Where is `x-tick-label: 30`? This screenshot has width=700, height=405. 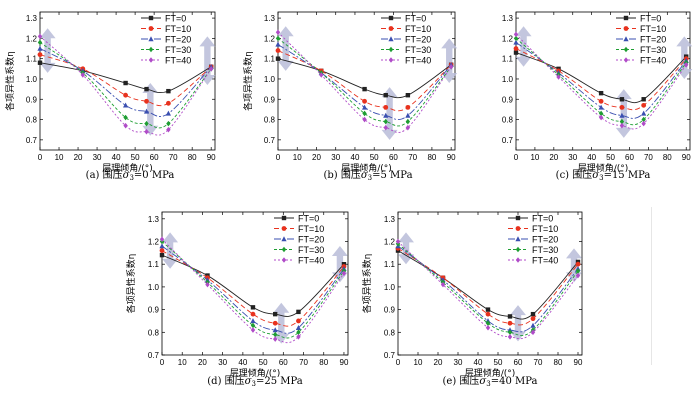 x-tick-label: 30 is located at coordinates (458, 362).